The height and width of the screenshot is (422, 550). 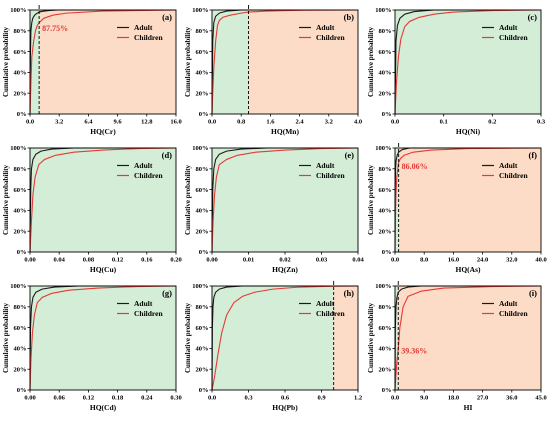 What do you see at coordinates (175, 260) in the screenshot?
I see `x-tick-label: 0.20` at bounding box center [175, 260].